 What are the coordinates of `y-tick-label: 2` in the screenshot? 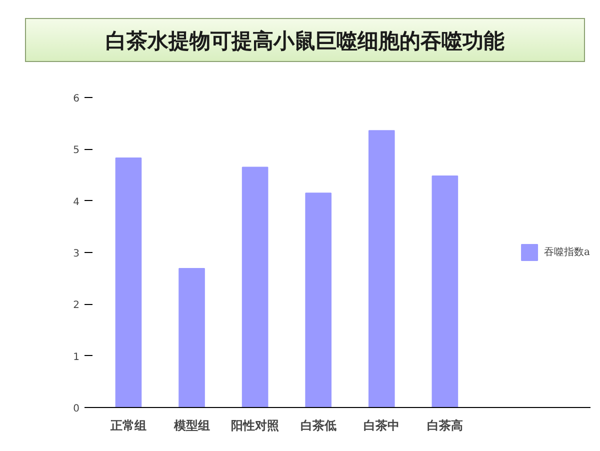 It's located at (76, 306).